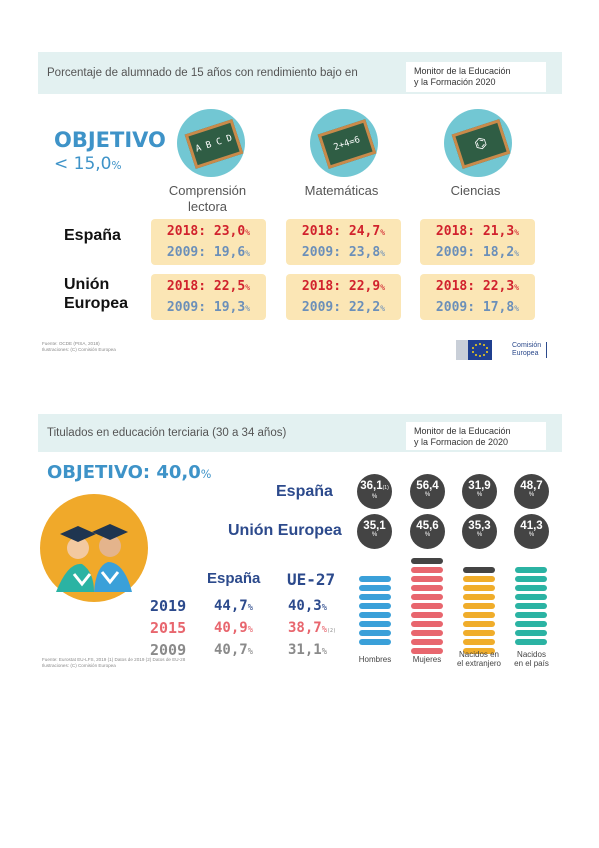  What do you see at coordinates (531, 607) in the screenshot?
I see `bars-pais` at bounding box center [531, 607].